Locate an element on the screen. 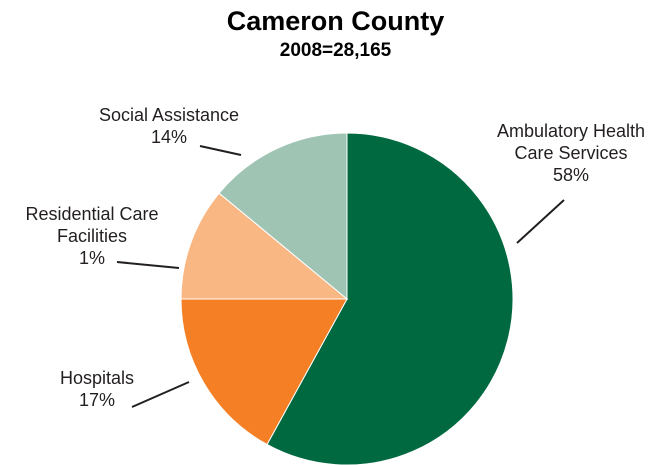 This screenshot has height=465, width=671. slice-percent-label: 14% is located at coordinates (169, 137).